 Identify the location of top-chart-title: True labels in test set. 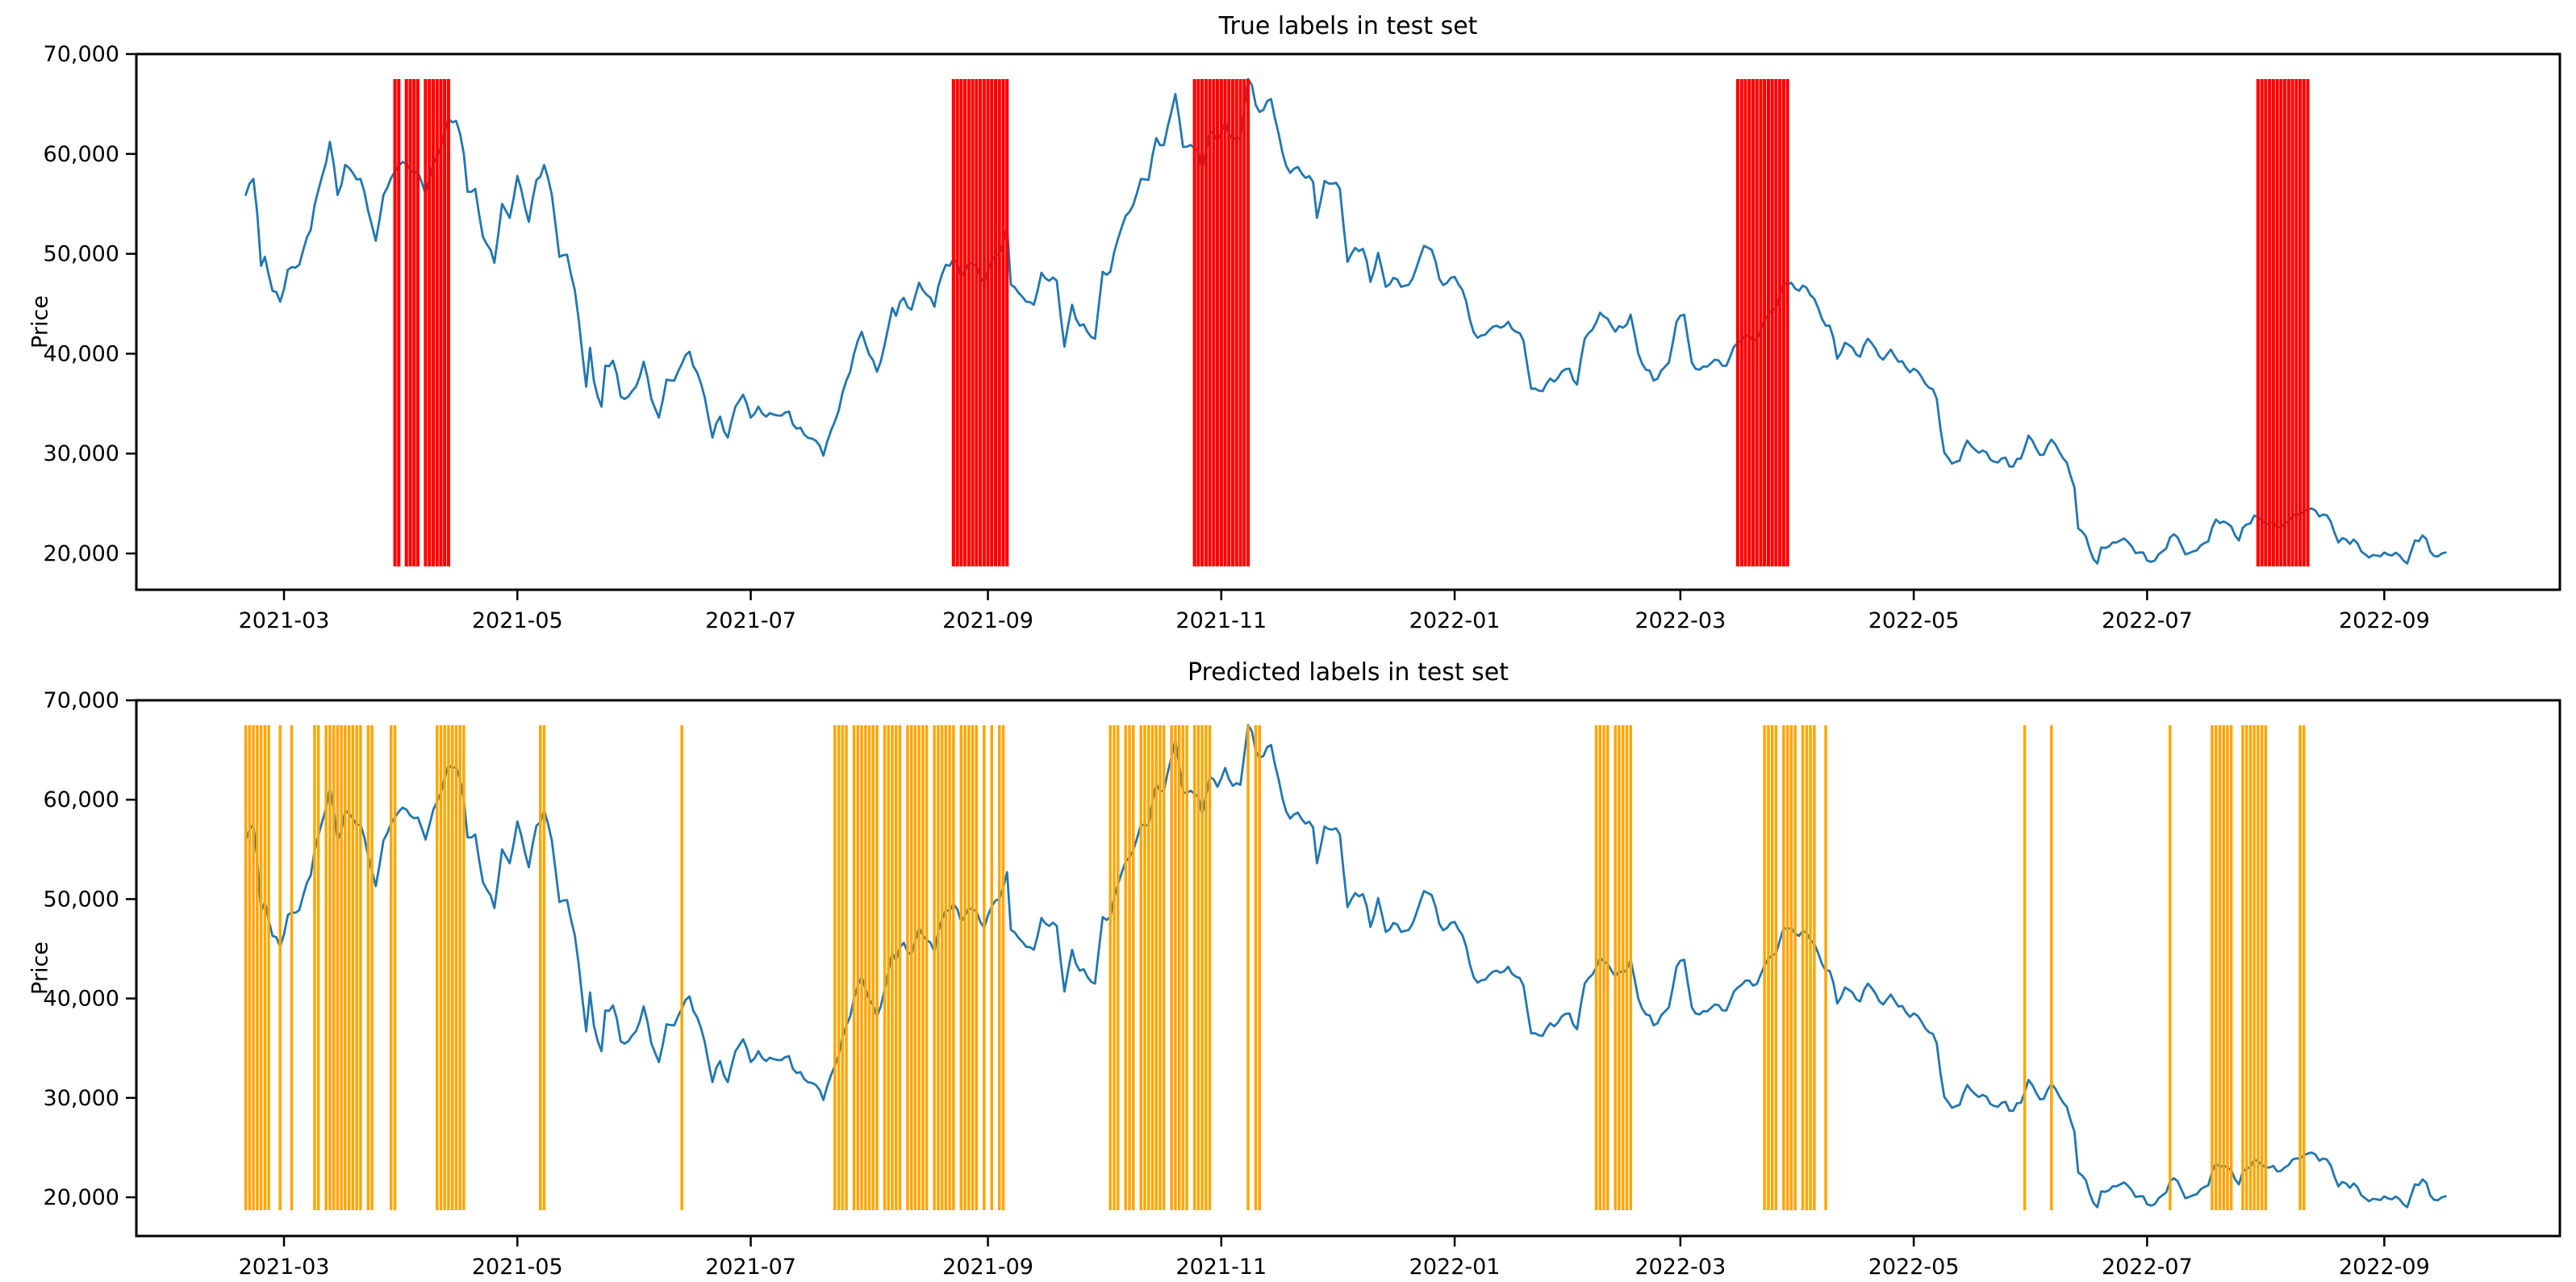
(1348, 26).